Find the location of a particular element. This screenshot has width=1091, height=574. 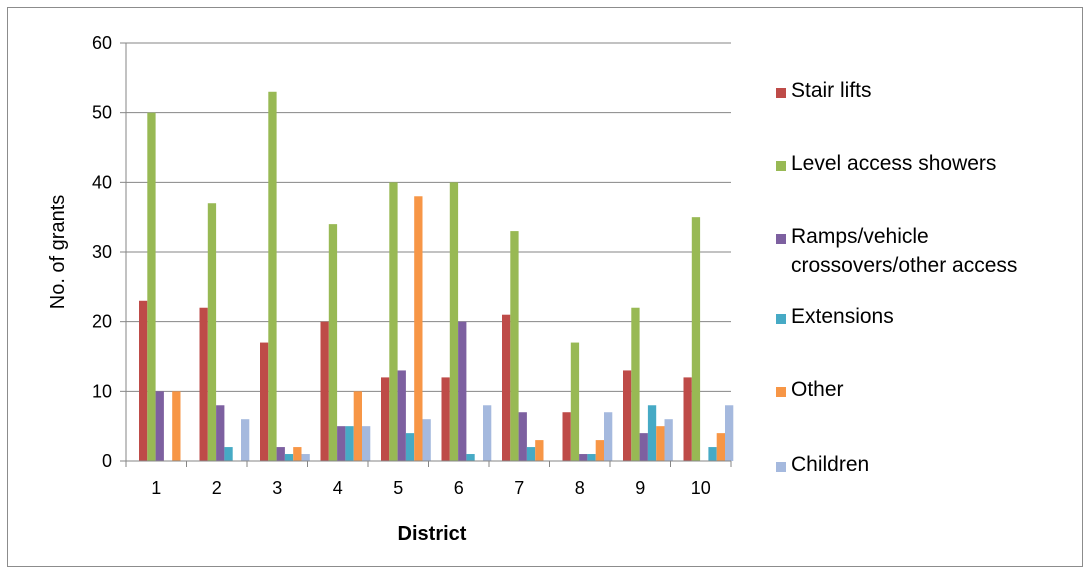

y-tick-labels: 0 10 20 30 40 50 60 is located at coordinates (102, 252).